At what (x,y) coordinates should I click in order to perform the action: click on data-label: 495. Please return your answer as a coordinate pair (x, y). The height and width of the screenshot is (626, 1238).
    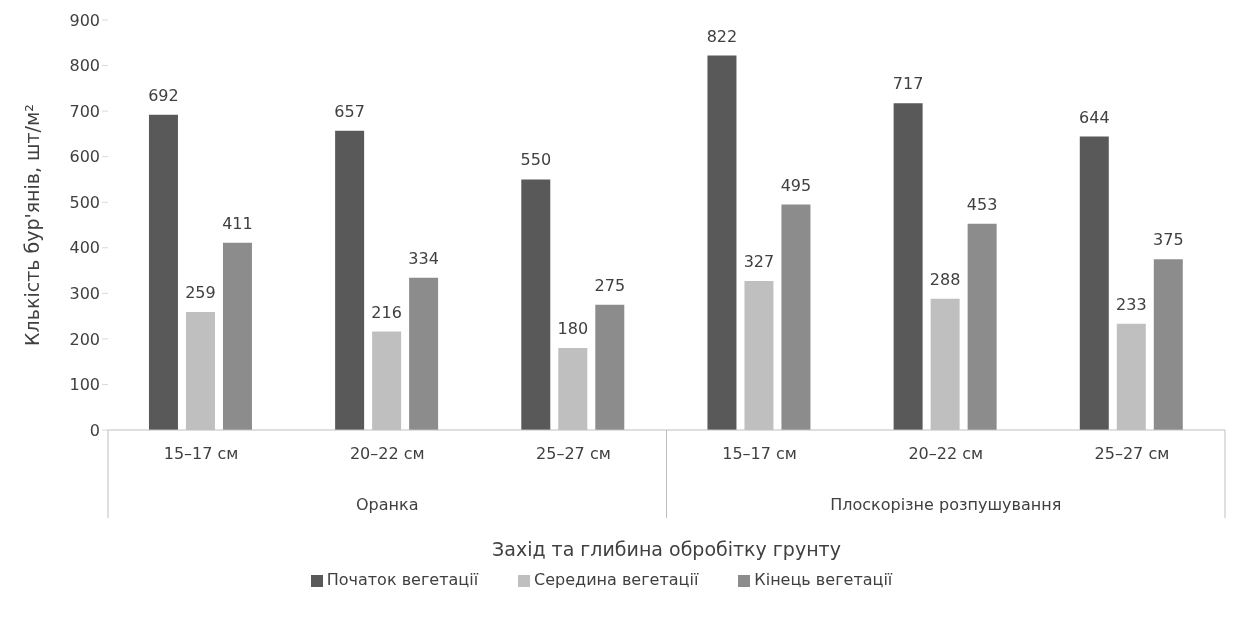
    Looking at the image, I should click on (796, 185).